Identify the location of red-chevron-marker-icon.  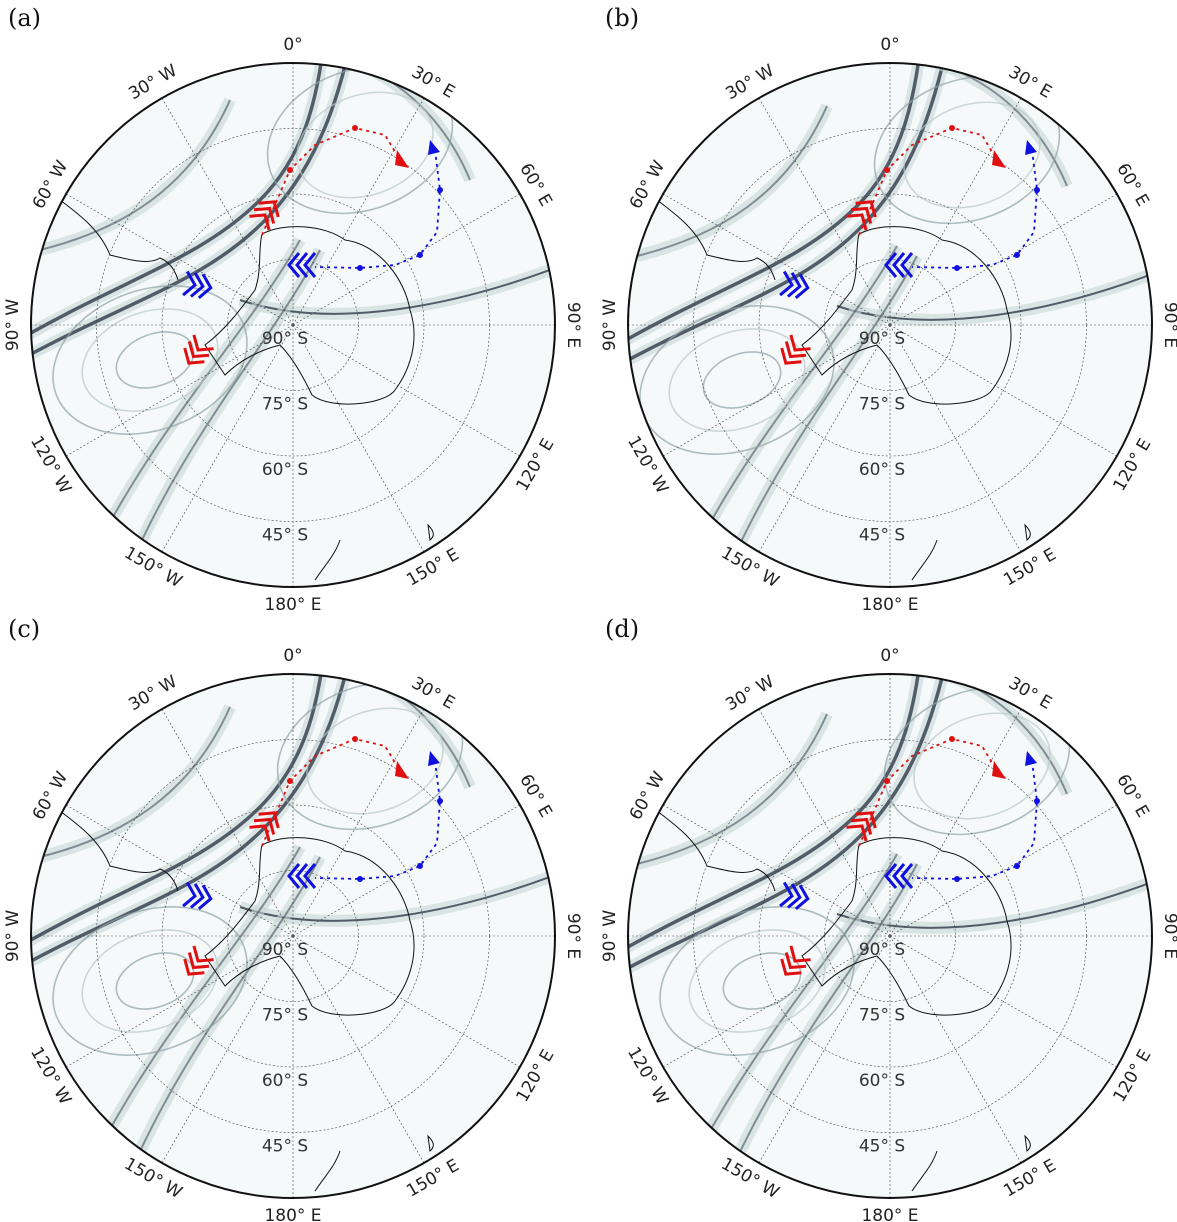
(264, 215).